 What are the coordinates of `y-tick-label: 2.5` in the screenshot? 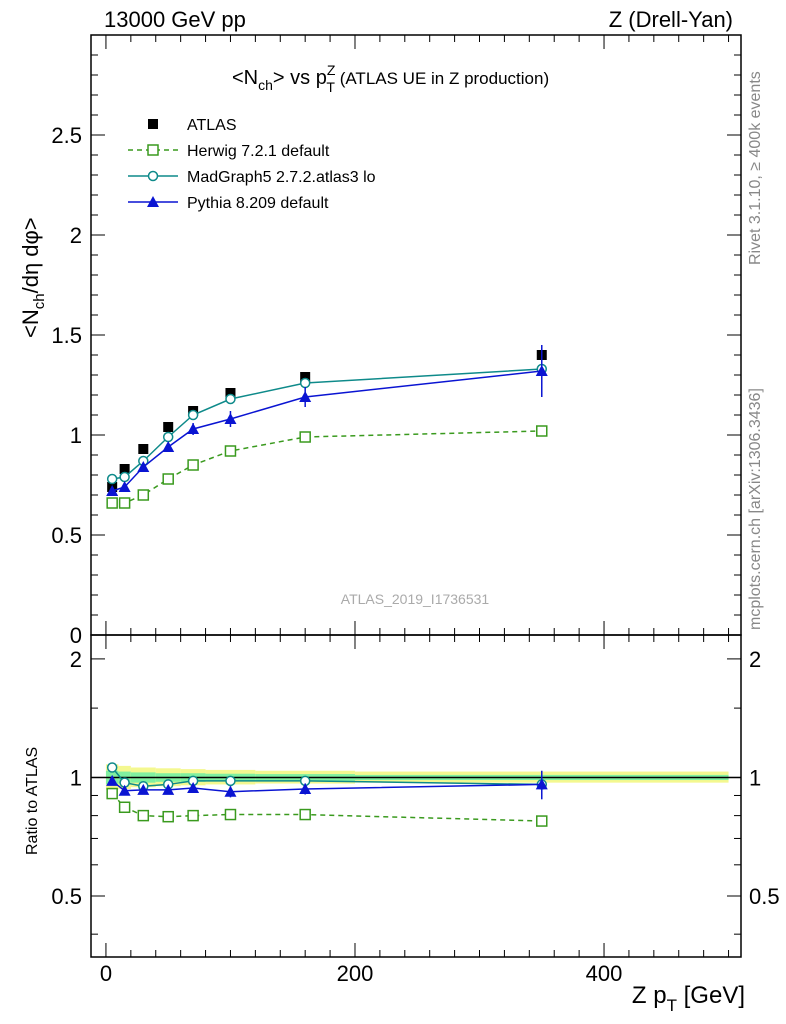 It's located at (66, 135).